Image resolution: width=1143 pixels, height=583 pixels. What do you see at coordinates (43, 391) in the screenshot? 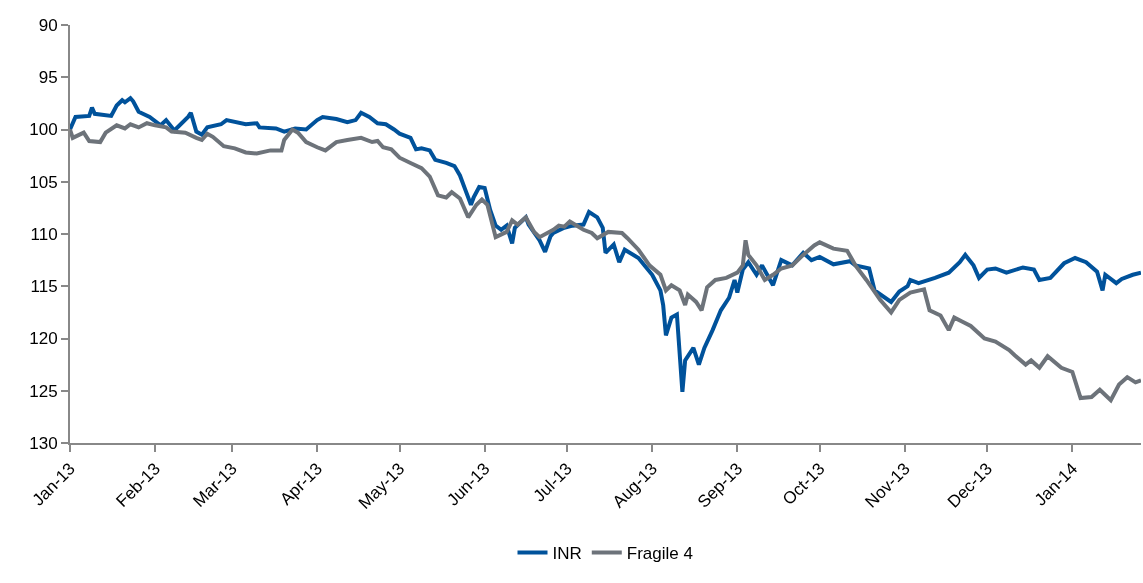
I see `y-tick-label: 125` at bounding box center [43, 391].